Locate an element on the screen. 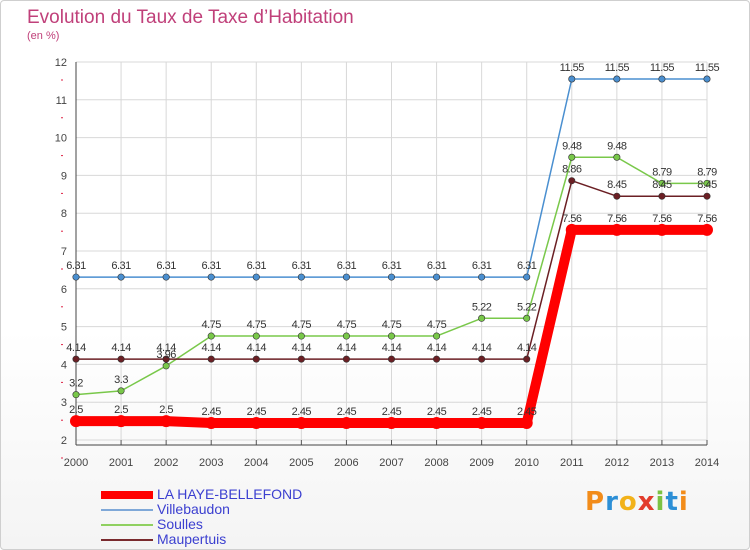  data-label: 2.5 is located at coordinates (166, 410).